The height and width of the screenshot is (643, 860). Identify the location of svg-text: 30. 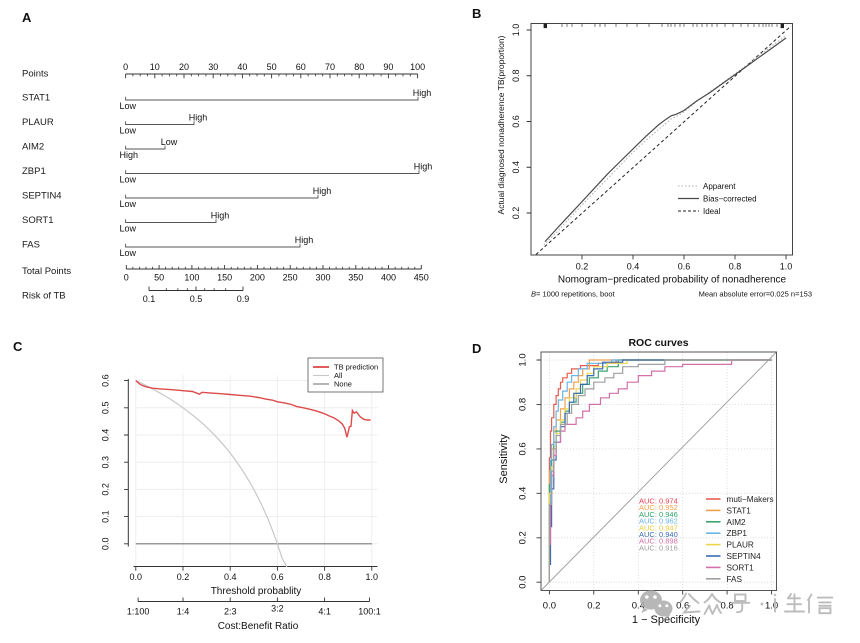
(213, 67).